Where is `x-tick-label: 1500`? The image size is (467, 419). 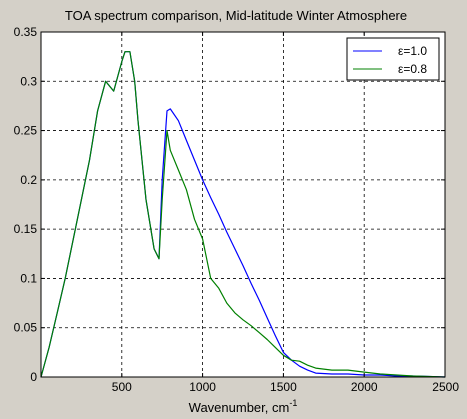 x-tick-label: 1500 is located at coordinates (283, 387).